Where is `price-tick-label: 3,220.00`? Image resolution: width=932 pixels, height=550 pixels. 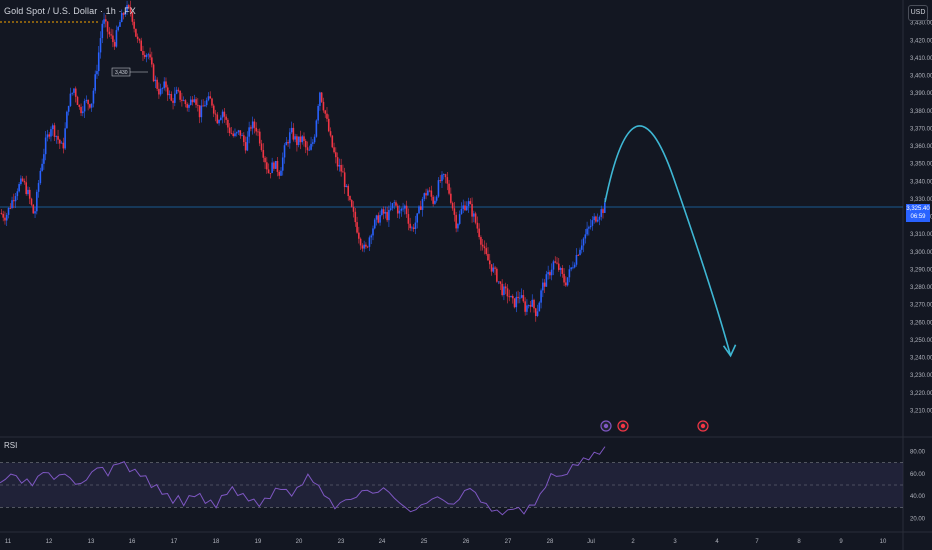 price-tick-label: 3,220.00 is located at coordinates (921, 394).